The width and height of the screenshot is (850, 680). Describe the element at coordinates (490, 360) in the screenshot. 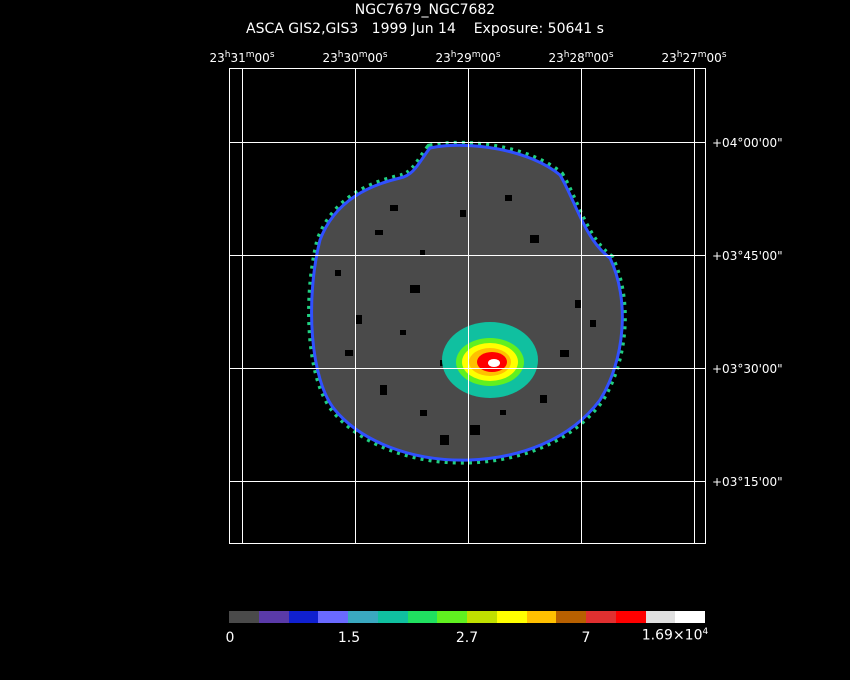

I see `xray-source` at that location.